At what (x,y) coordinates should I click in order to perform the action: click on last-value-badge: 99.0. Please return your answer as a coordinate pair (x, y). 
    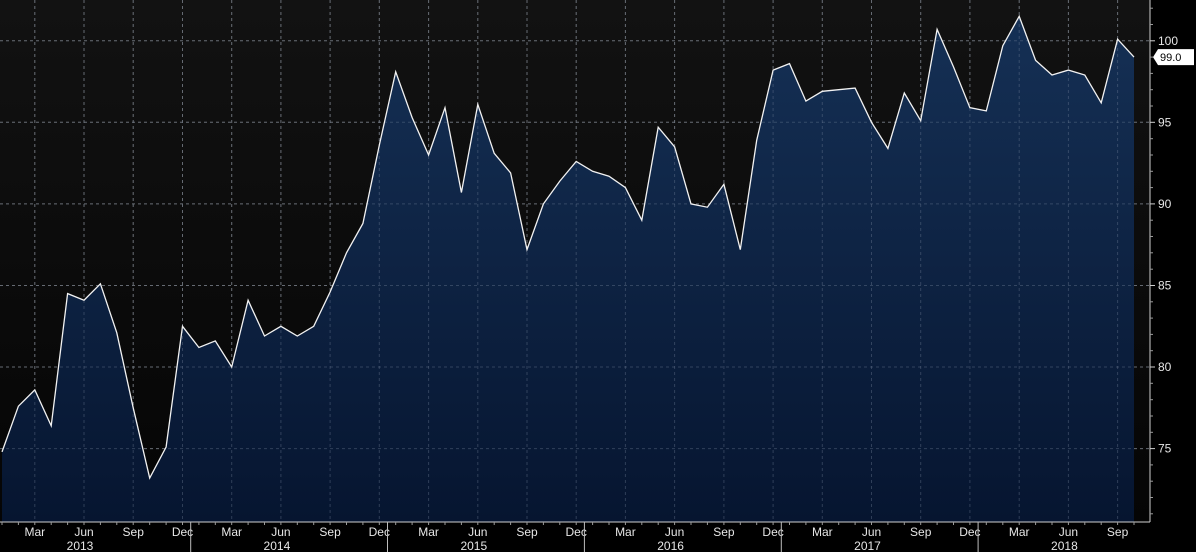
    Looking at the image, I should click on (1173, 57).